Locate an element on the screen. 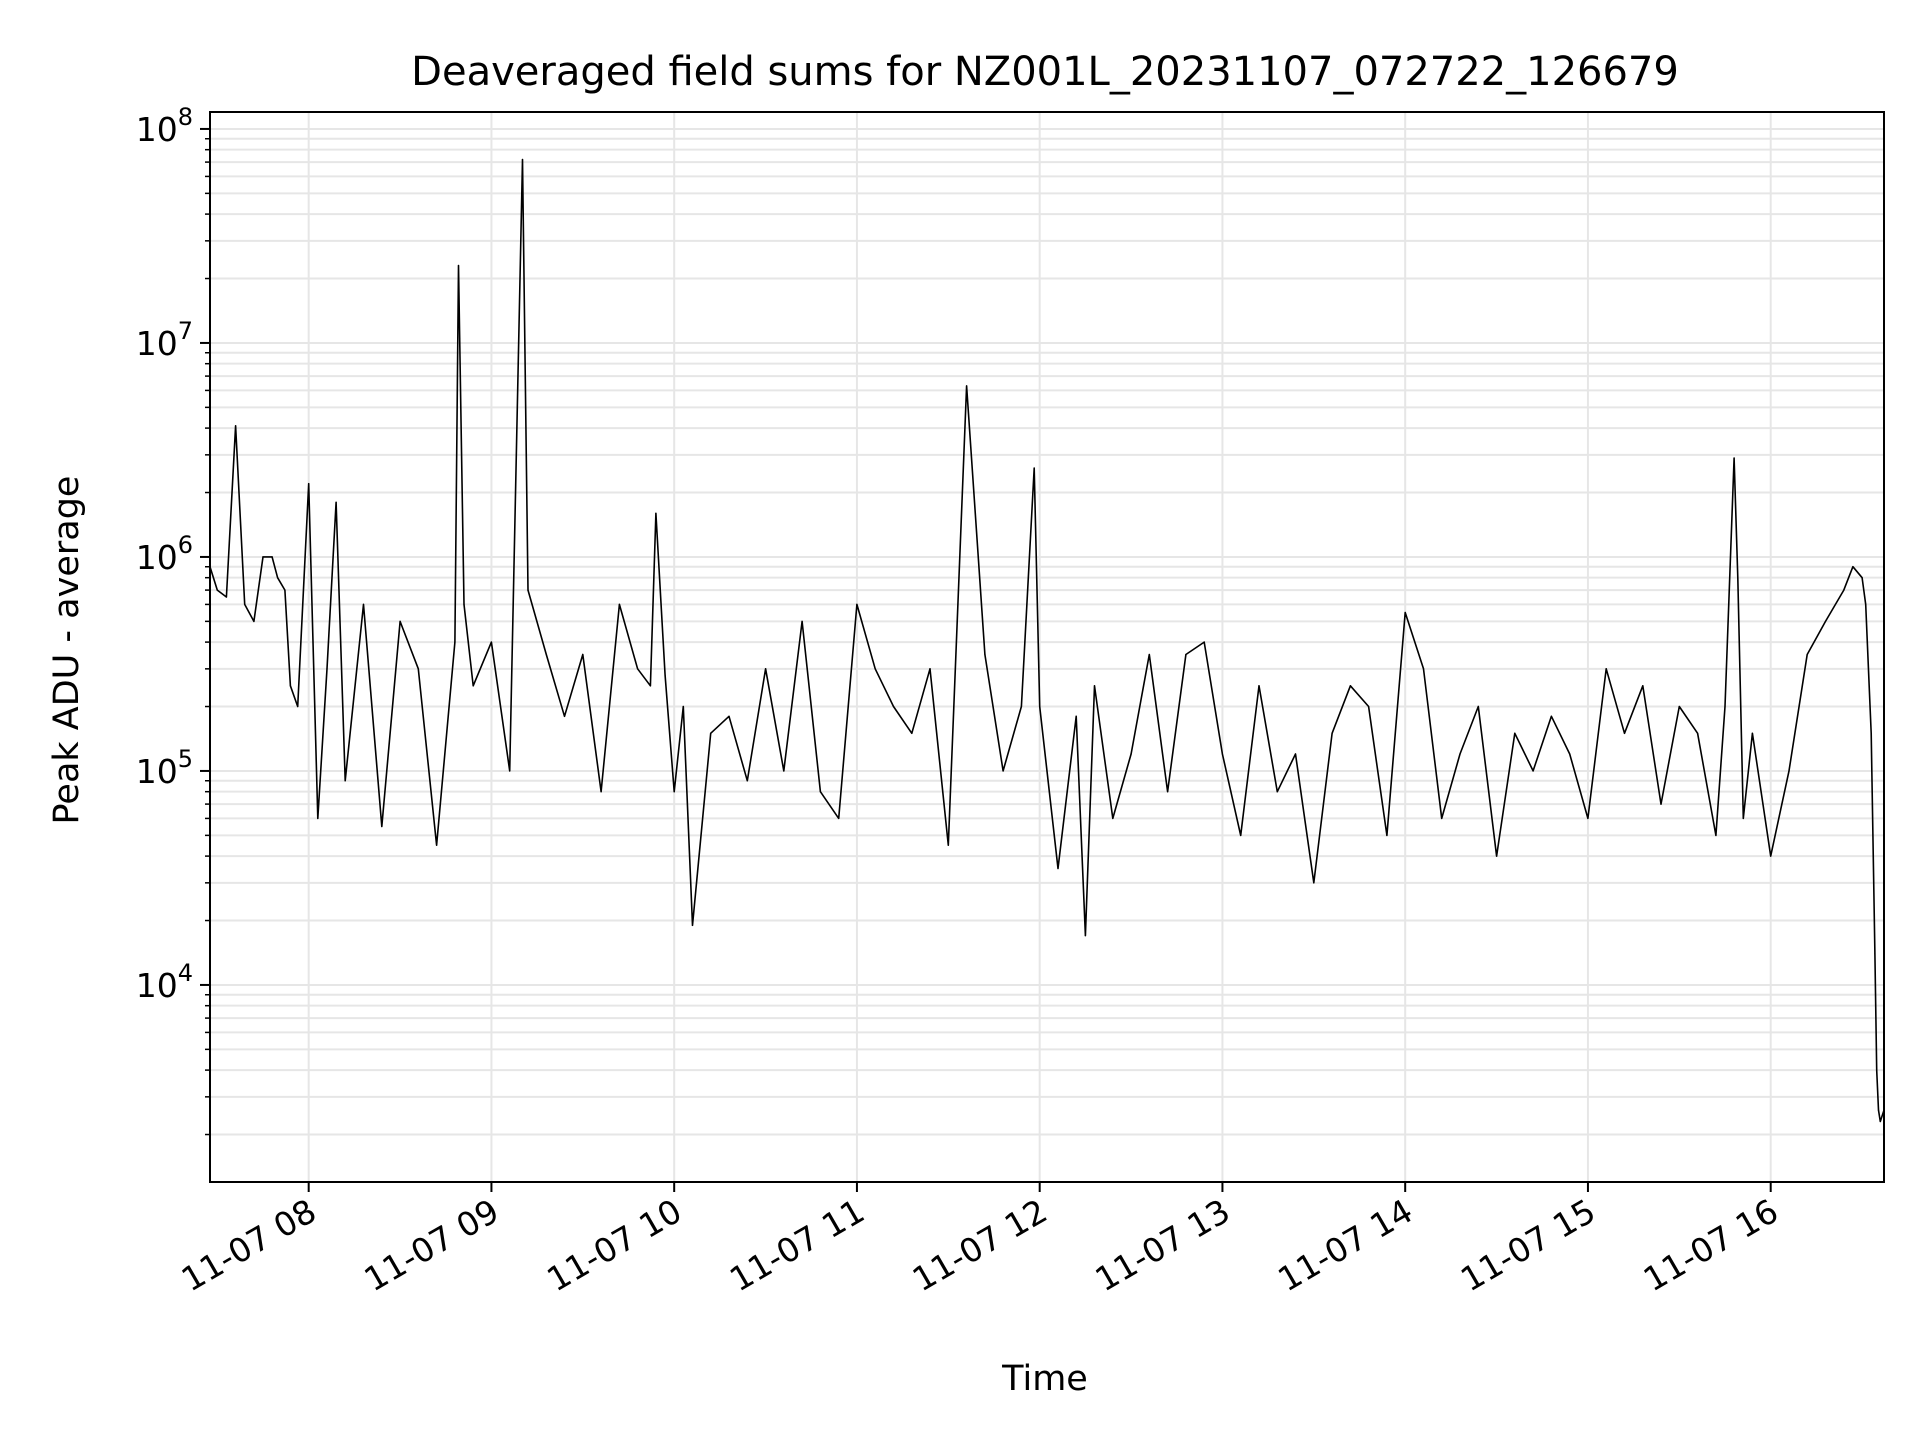 This screenshot has height=1445, width=1920. y-tick-exponent: 6 is located at coordinates (185, 545).